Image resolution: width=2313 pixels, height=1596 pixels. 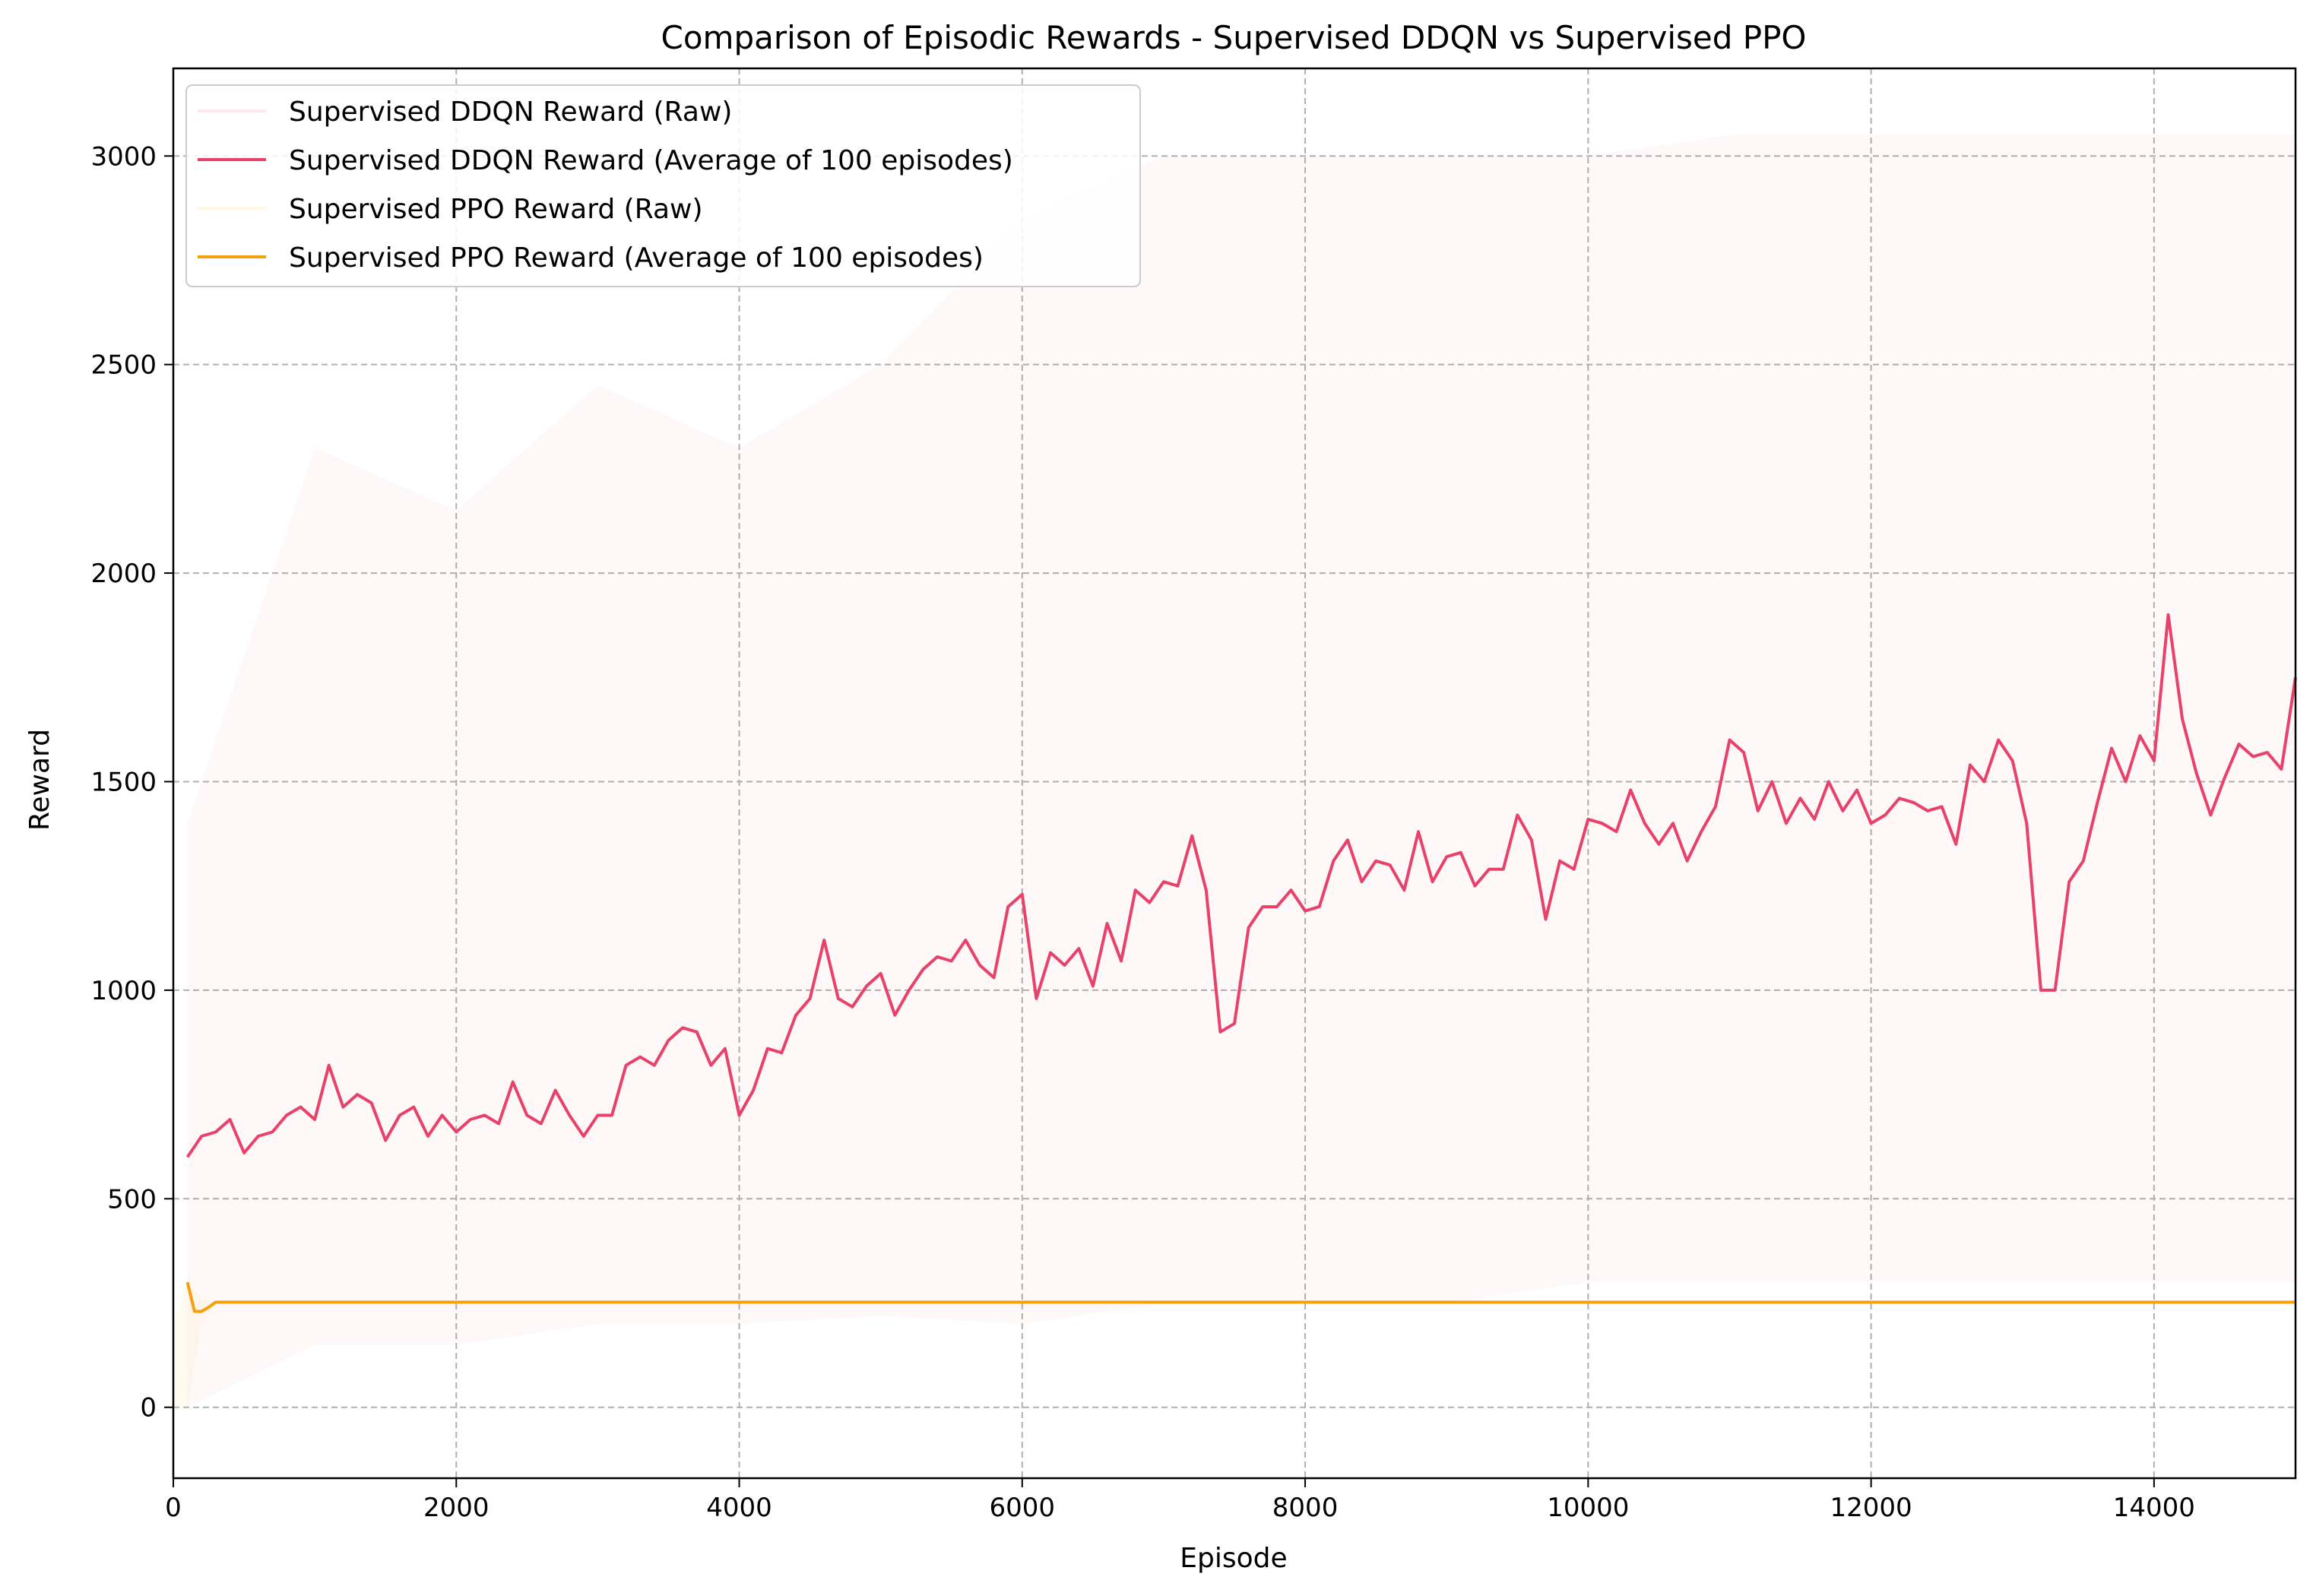 What do you see at coordinates (1240, 1297) in the screenshot?
I see `series-3-line` at bounding box center [1240, 1297].